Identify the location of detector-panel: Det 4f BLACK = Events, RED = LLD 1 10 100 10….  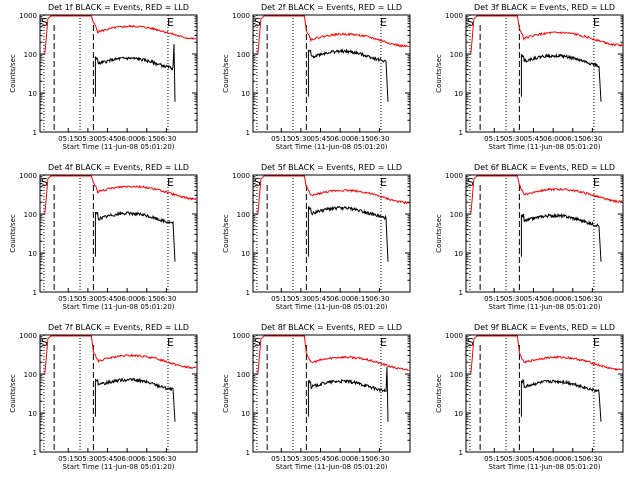
(103, 237).